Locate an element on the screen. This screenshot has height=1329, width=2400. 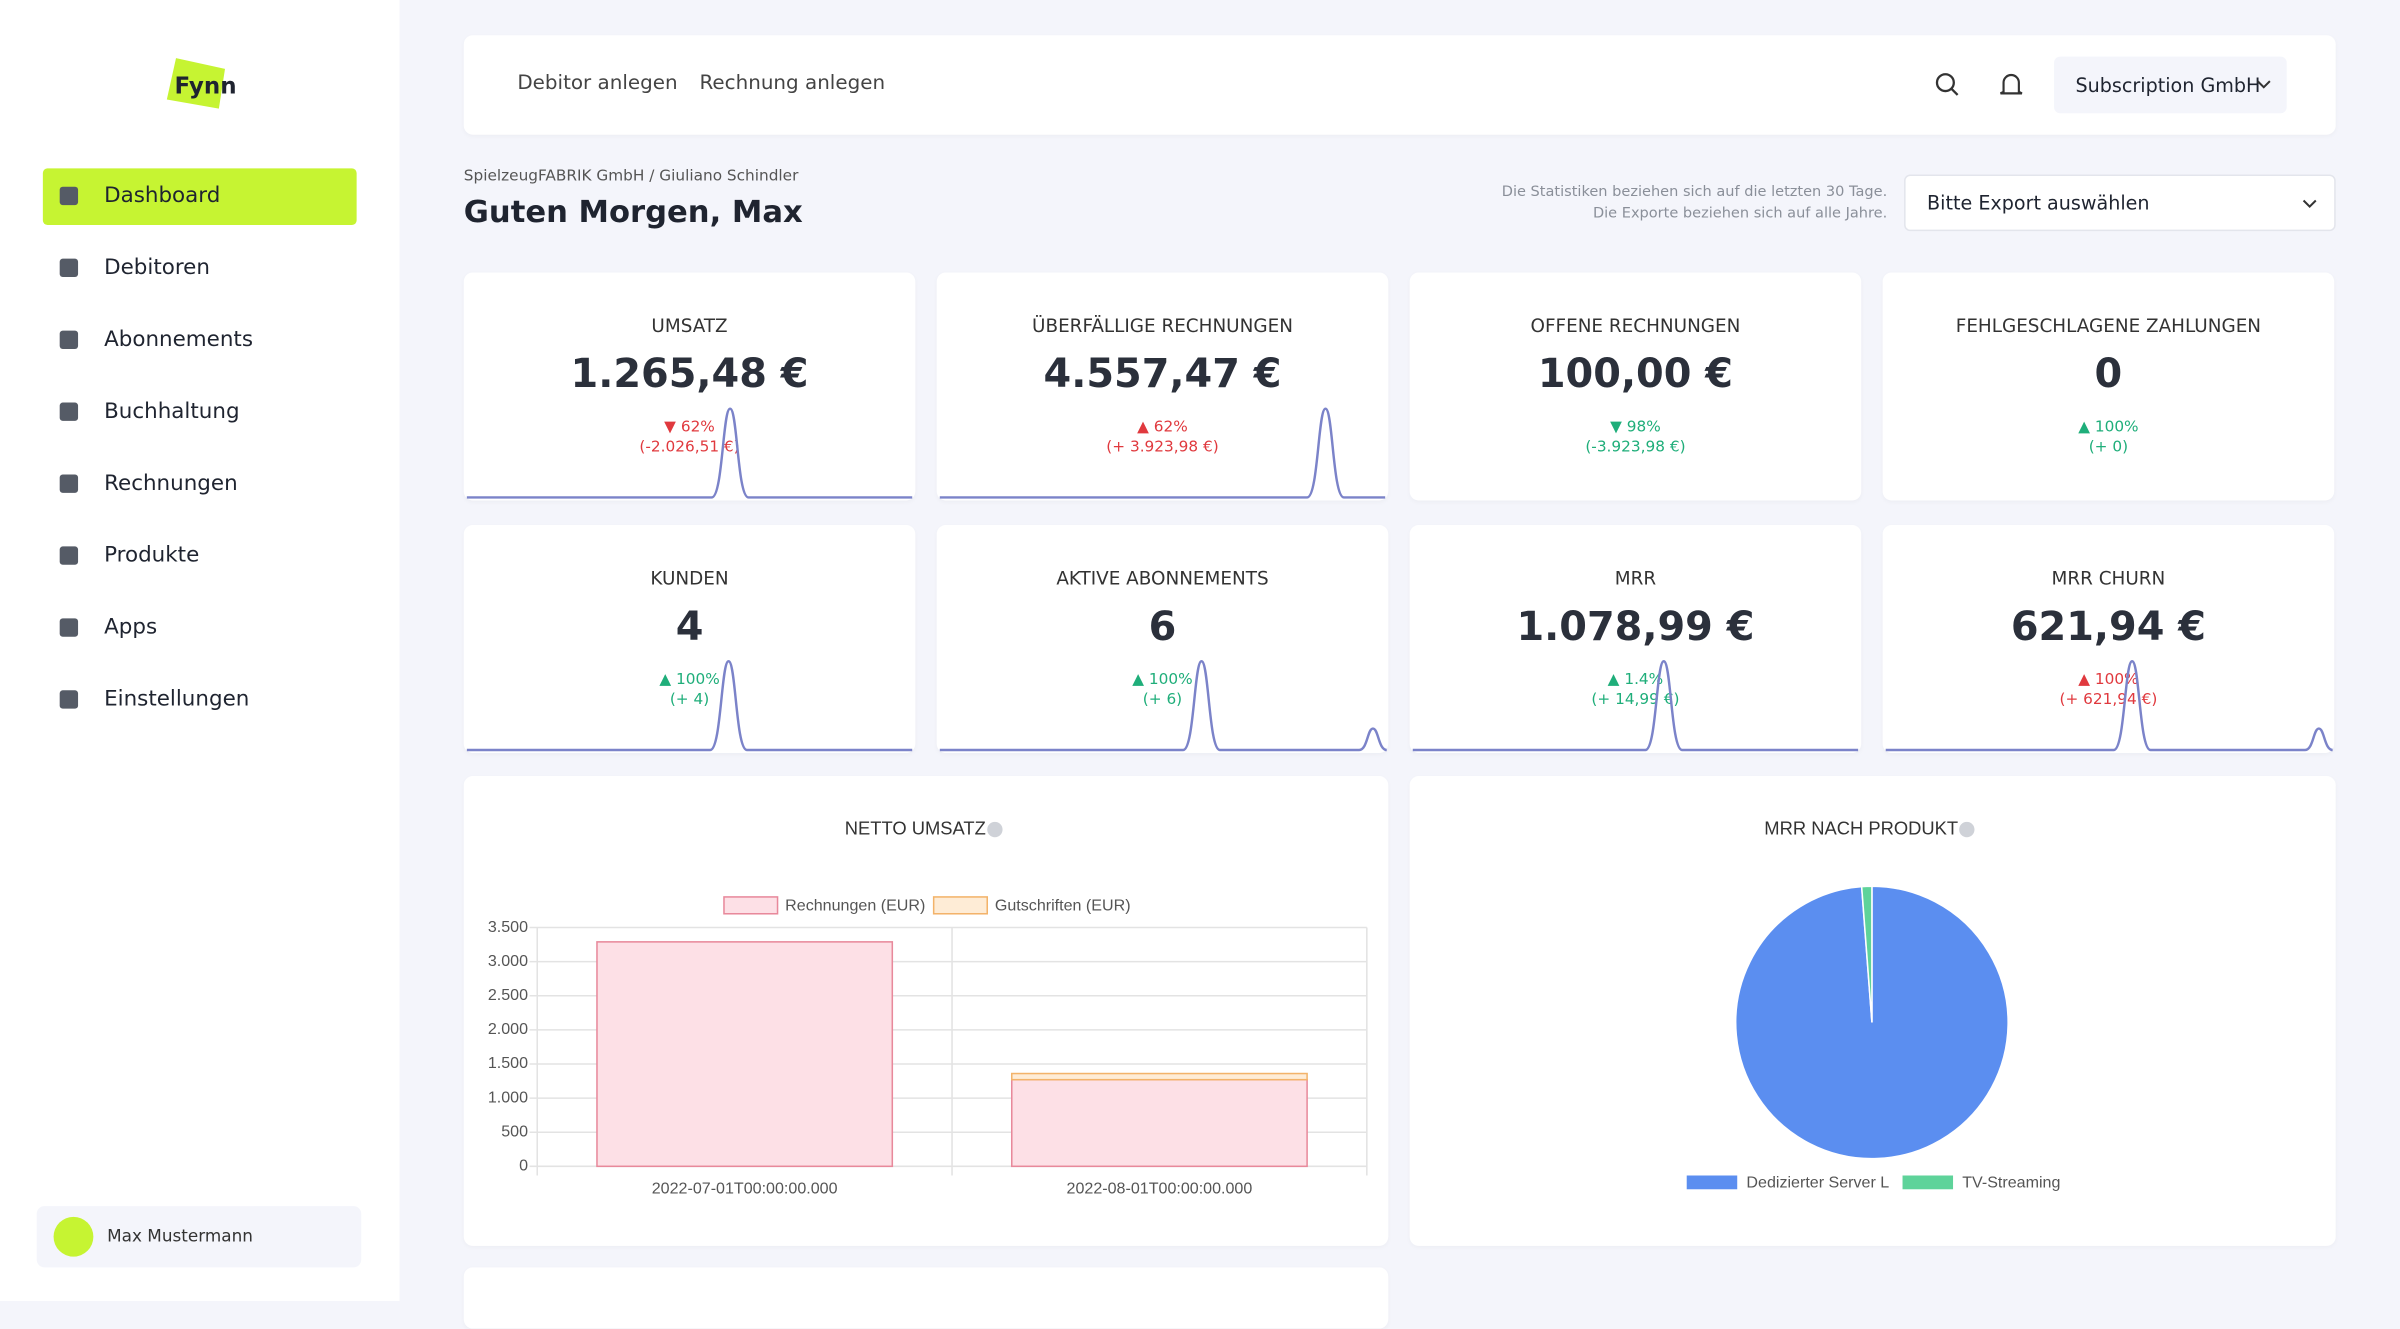
nav-item: Buchhaltung is located at coordinates (200, 412).